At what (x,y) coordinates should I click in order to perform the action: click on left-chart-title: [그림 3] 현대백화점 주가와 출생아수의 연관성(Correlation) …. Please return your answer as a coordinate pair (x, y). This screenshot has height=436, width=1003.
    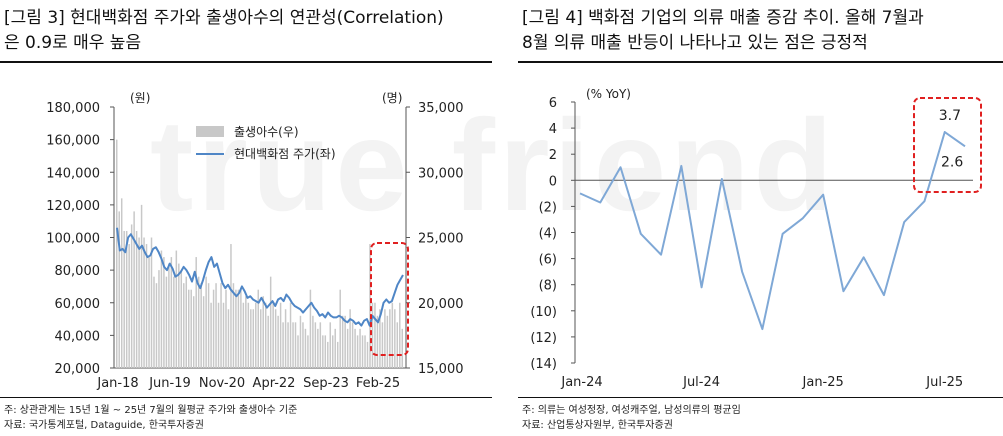
    Looking at the image, I should click on (224, 31).